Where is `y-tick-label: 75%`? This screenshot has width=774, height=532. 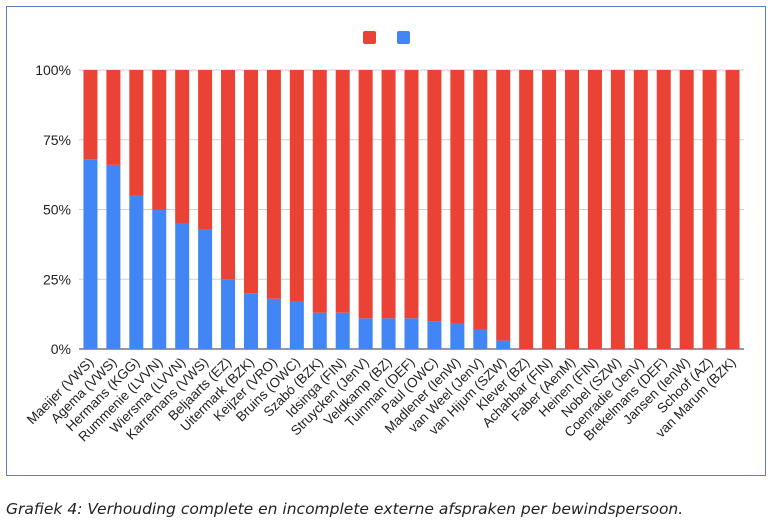
y-tick-label: 75% is located at coordinates (57, 140).